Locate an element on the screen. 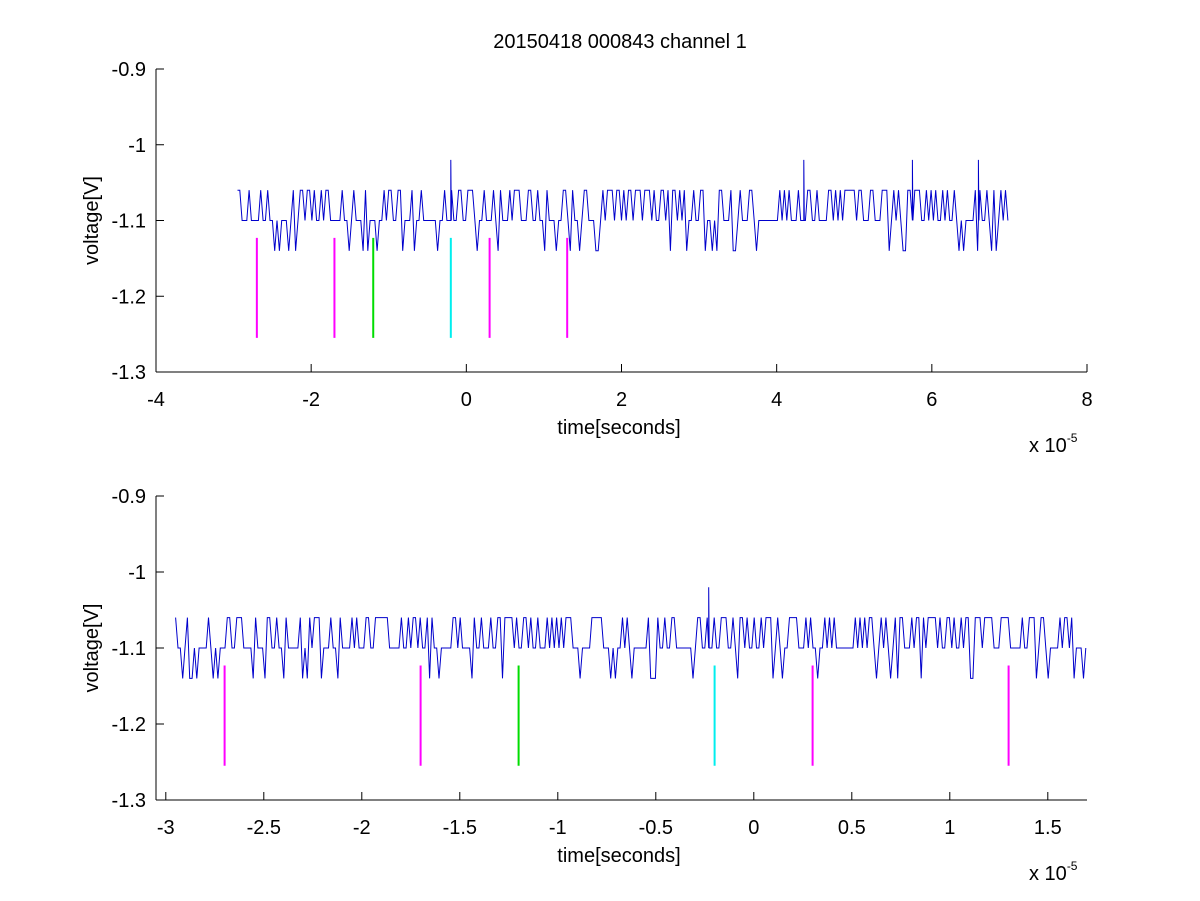 This screenshot has height=901, width=1200. x-tick-label: -1.5 is located at coordinates (460, 828).